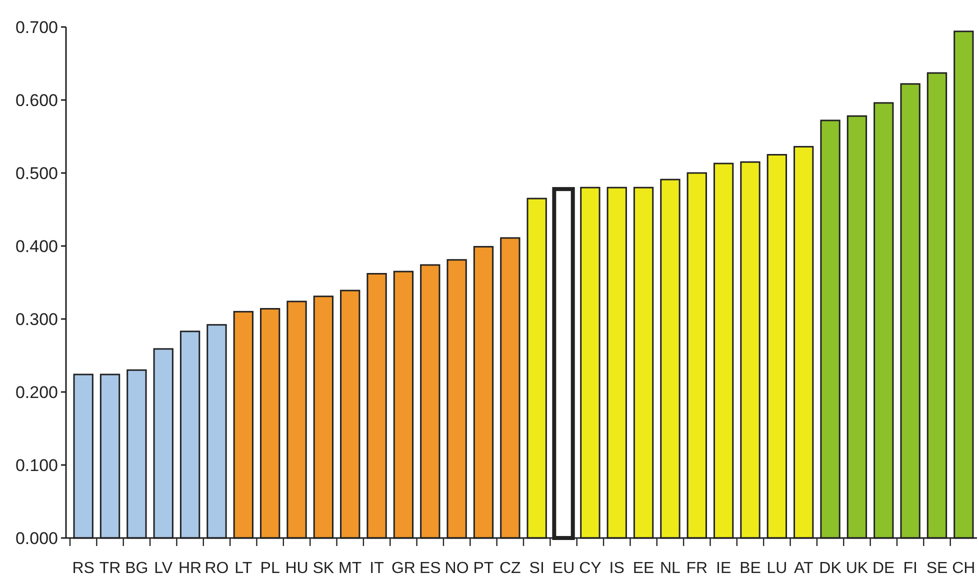 The width and height of the screenshot is (979, 586). I want to click on y-tick-label: 0.700, so click(36, 27).